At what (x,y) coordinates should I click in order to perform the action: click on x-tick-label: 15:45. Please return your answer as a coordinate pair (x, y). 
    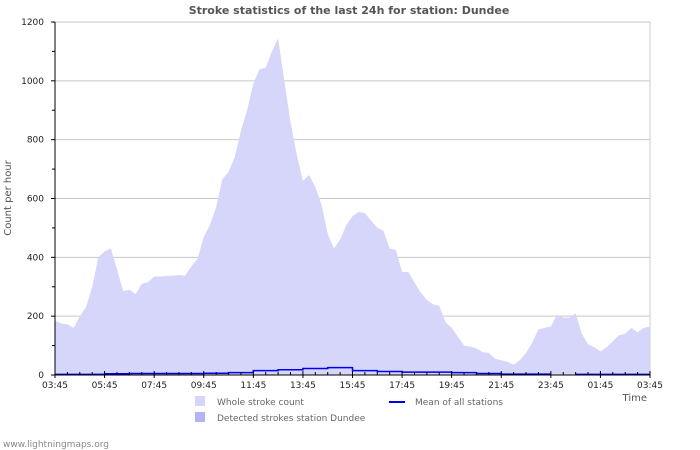
    Looking at the image, I should click on (353, 386).